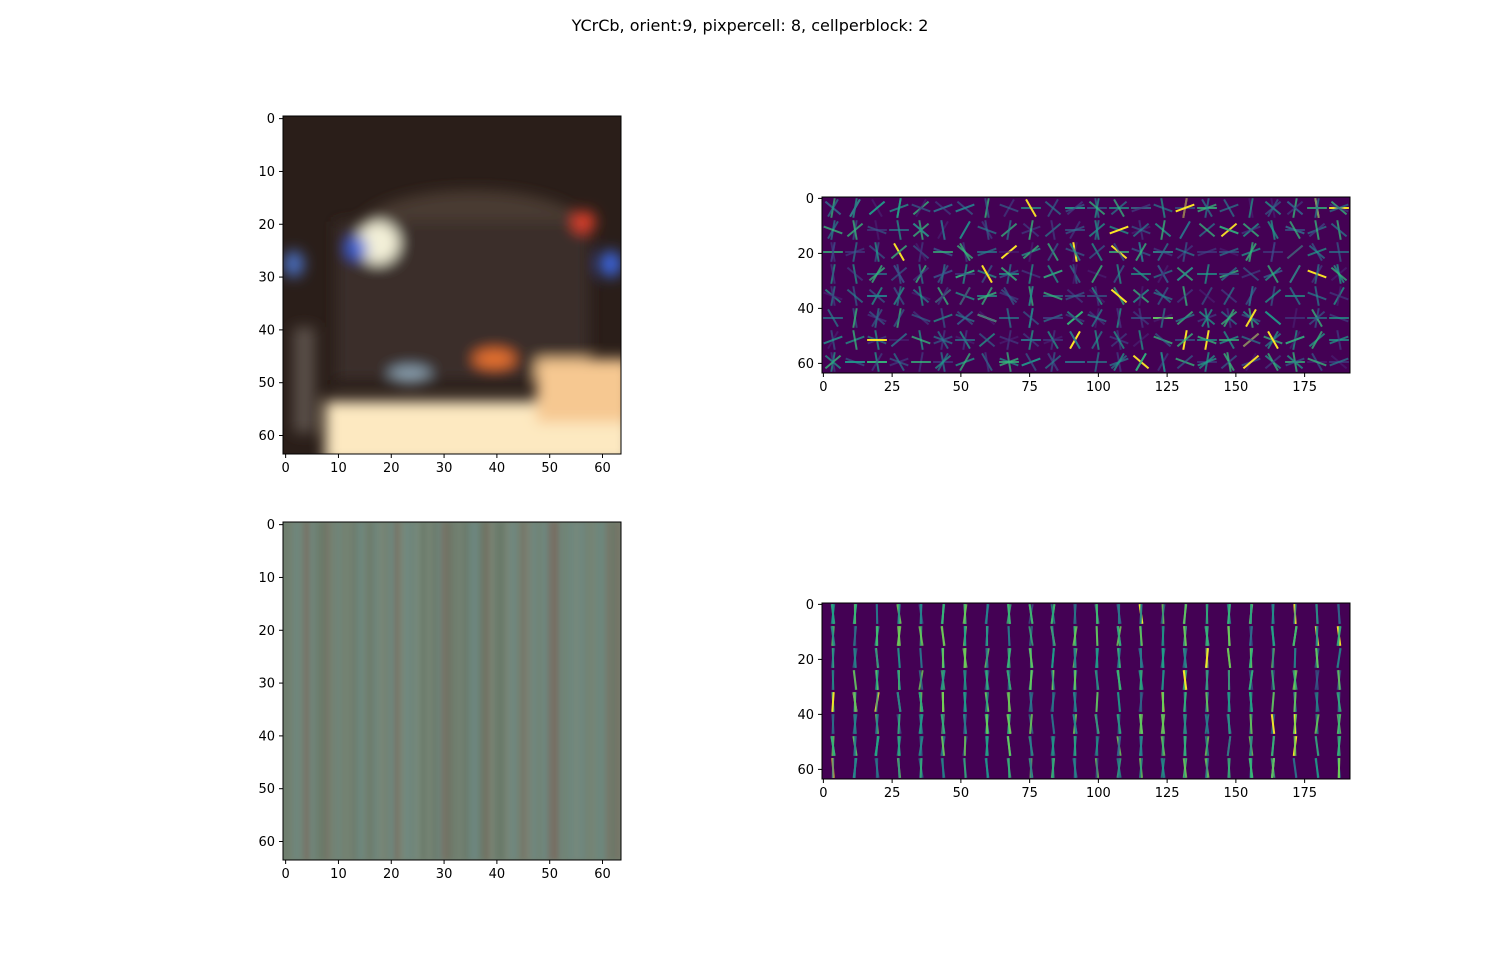  I want to click on panel-road-image: 0 10 20 30 40 50 60 0 10 20 30 40 50 60, so click(440, 700).